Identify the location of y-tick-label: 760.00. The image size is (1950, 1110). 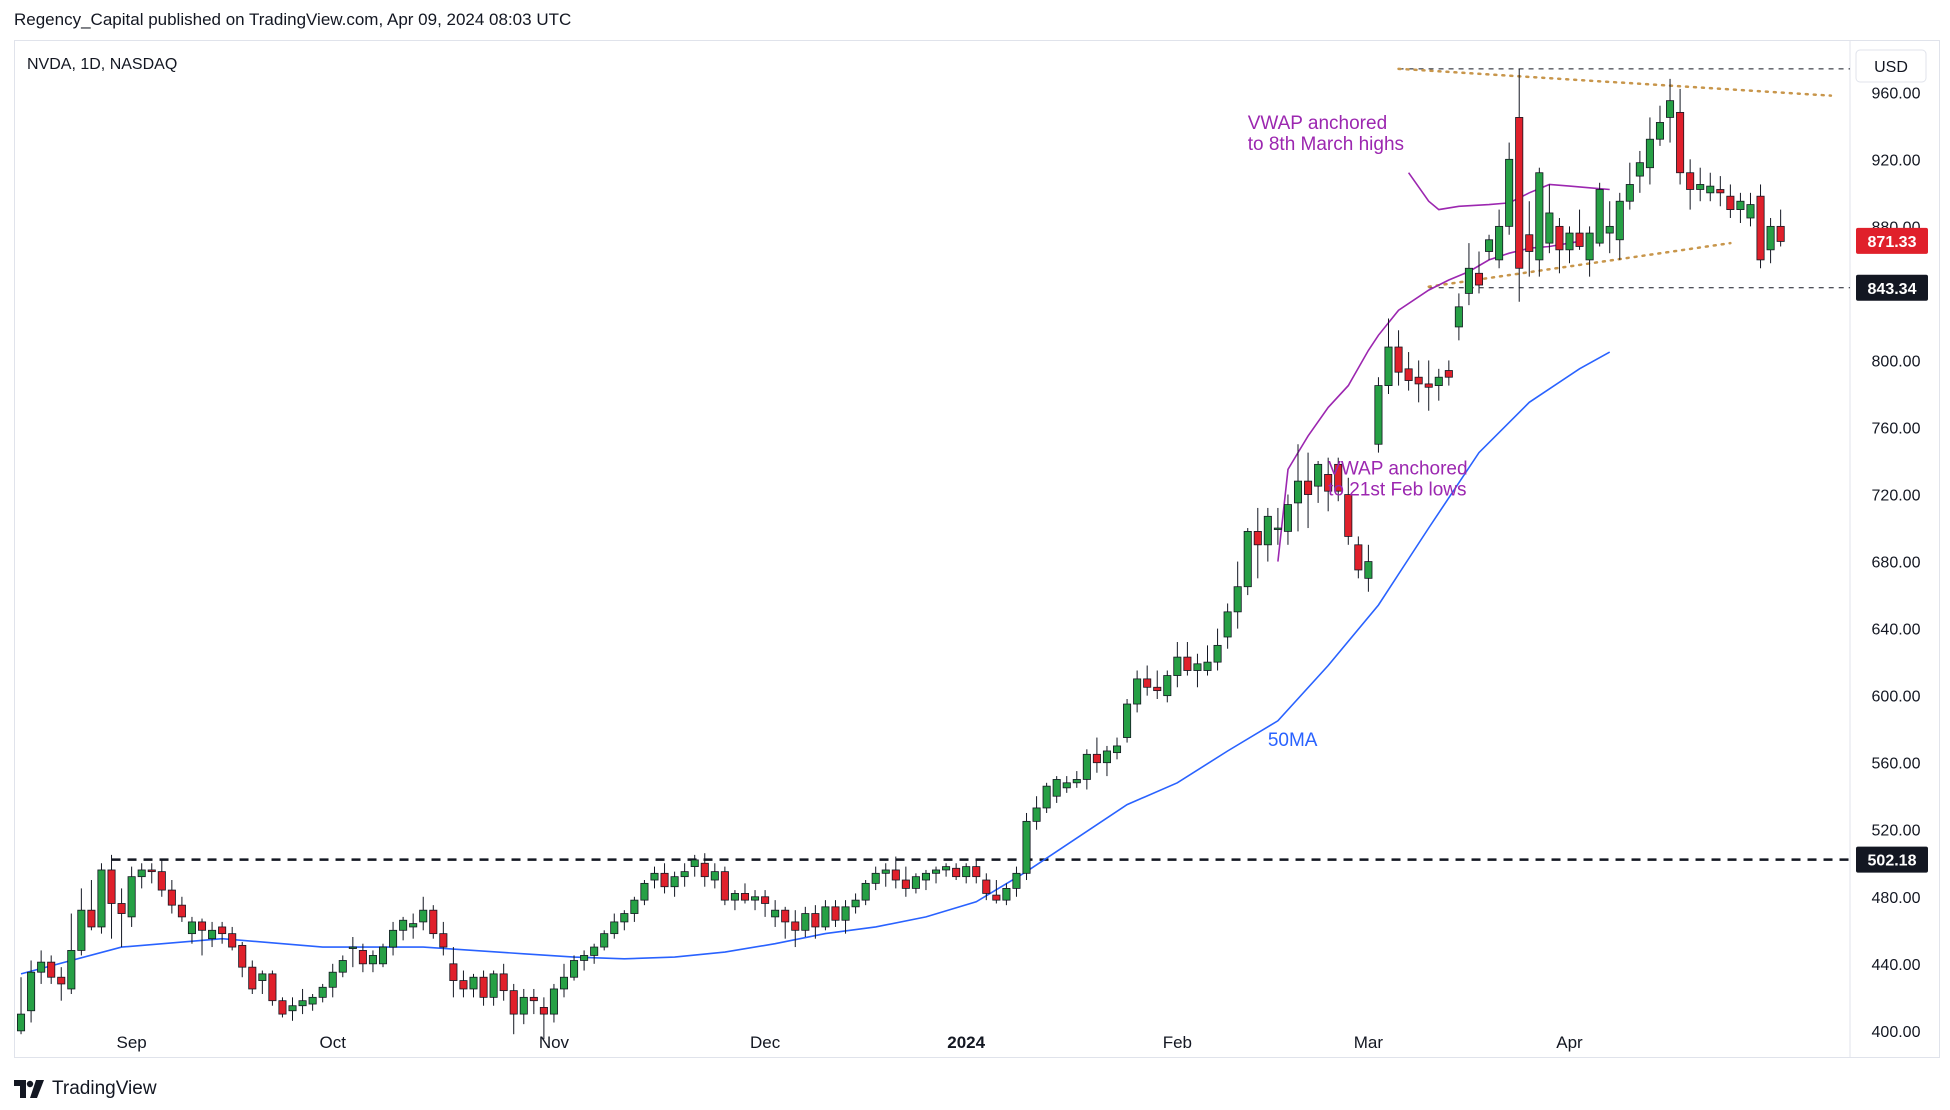
(1896, 428).